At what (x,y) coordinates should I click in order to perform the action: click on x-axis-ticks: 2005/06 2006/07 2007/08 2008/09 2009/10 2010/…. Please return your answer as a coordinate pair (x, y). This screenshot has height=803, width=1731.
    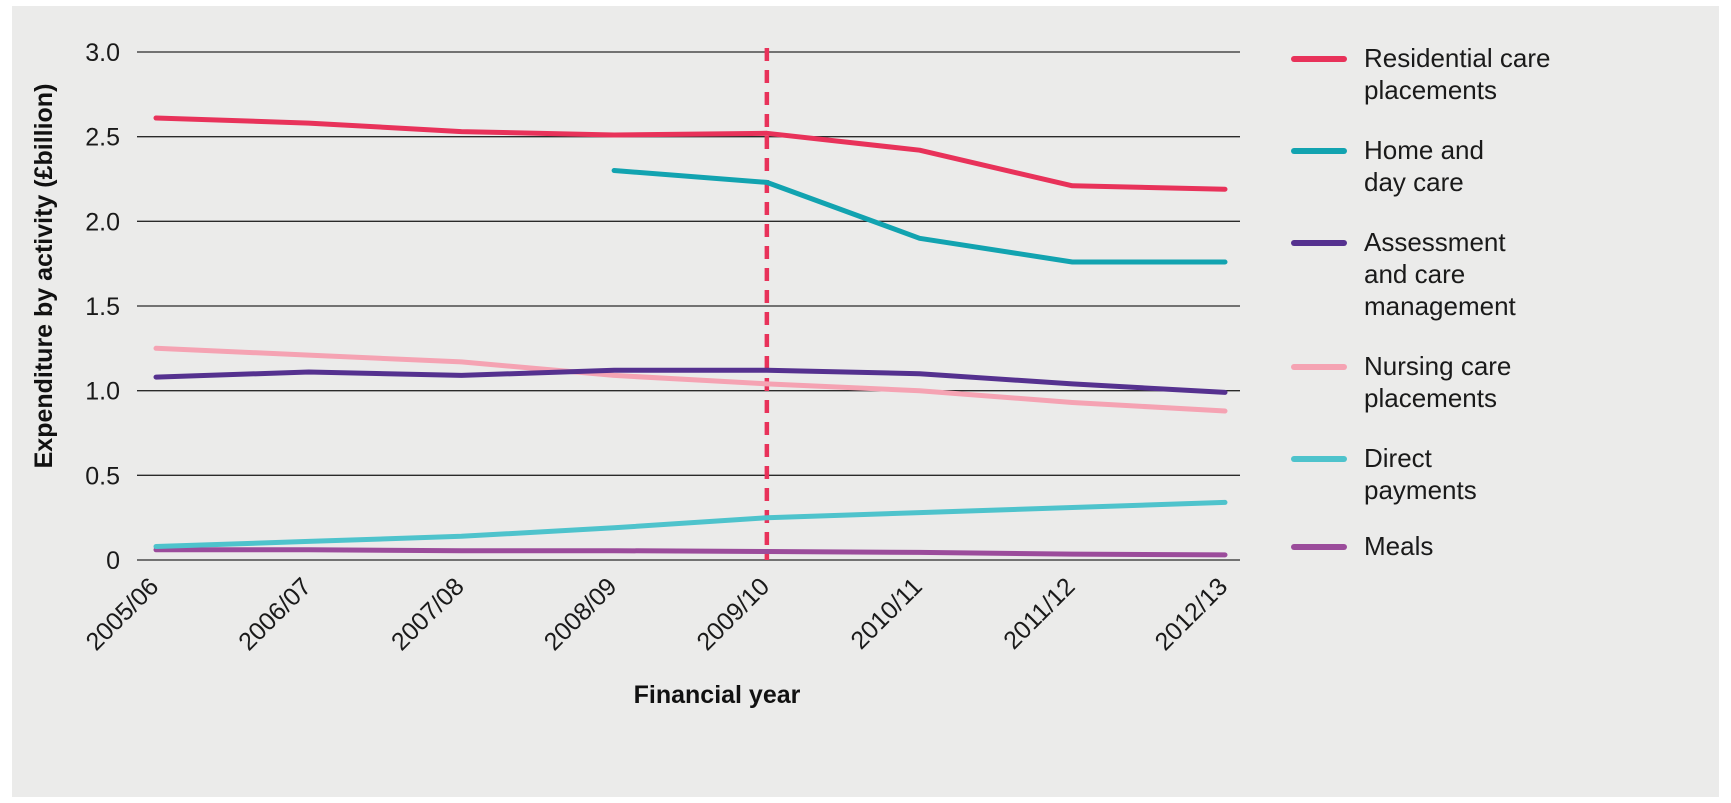
    Looking at the image, I should click on (657, 614).